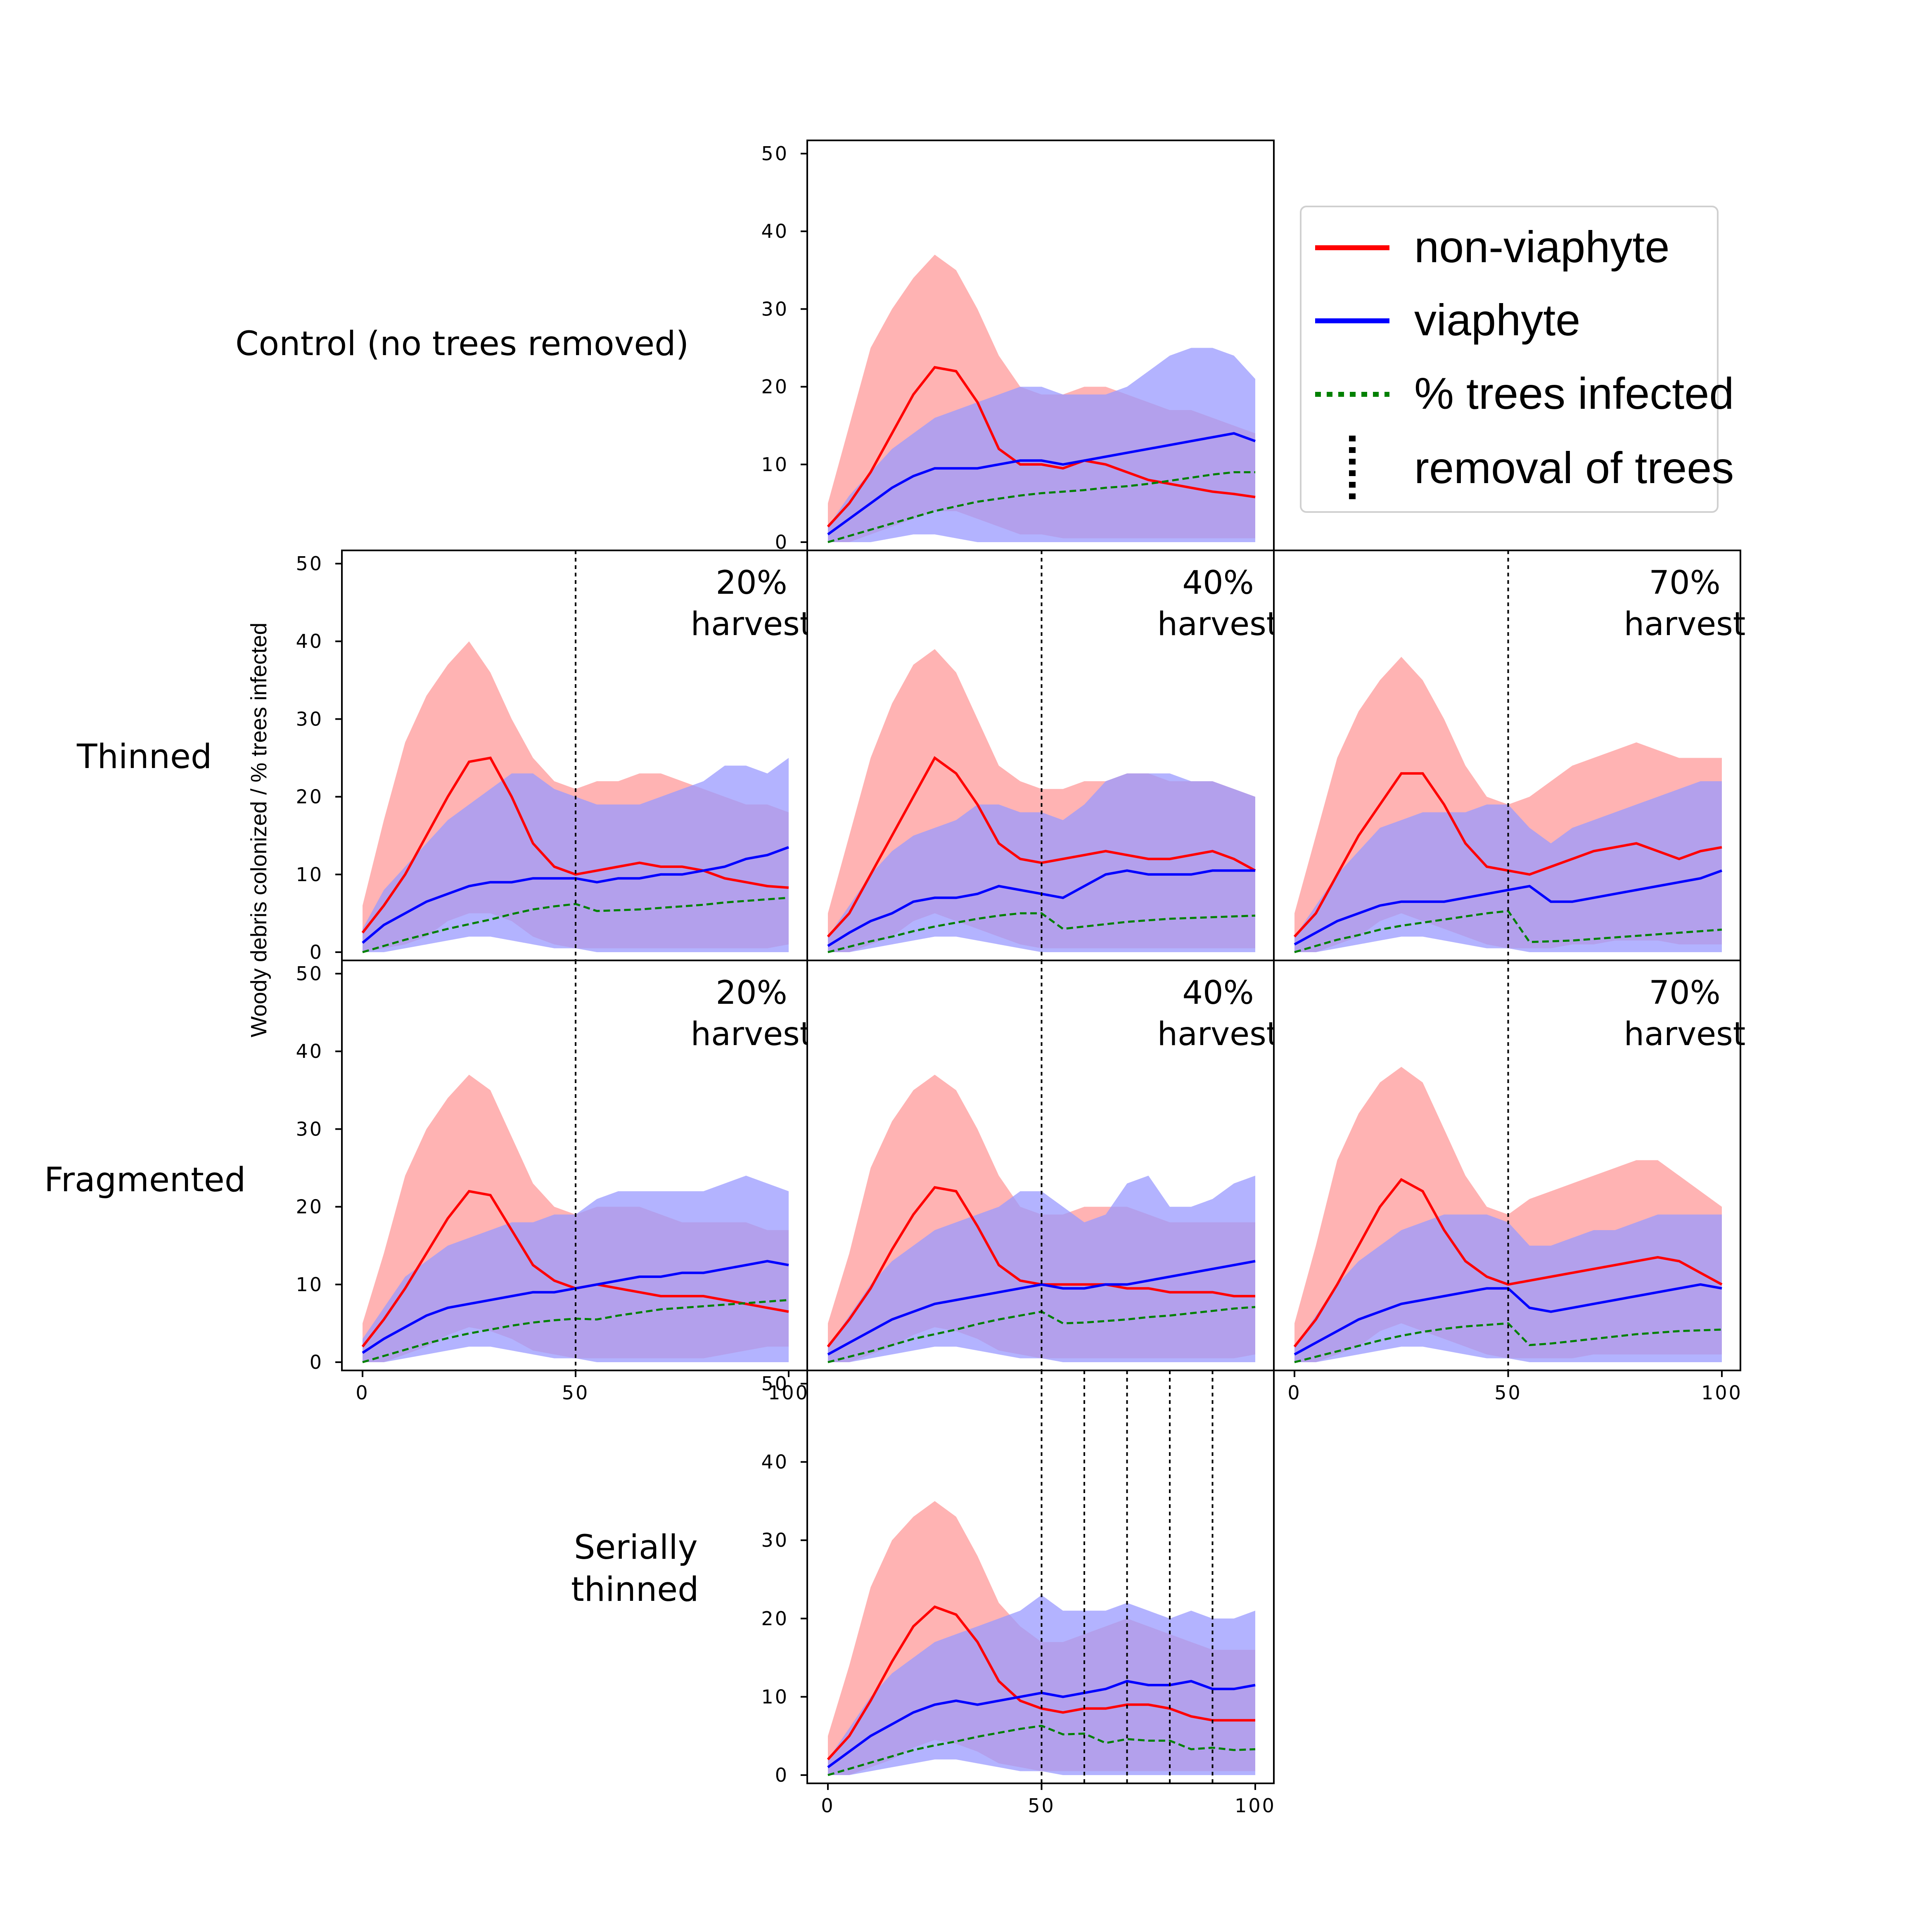 Image resolution: width=1925 pixels, height=1932 pixels. I want to click on panel-fragmented-40: 40% harvest, so click(1043, 1165).